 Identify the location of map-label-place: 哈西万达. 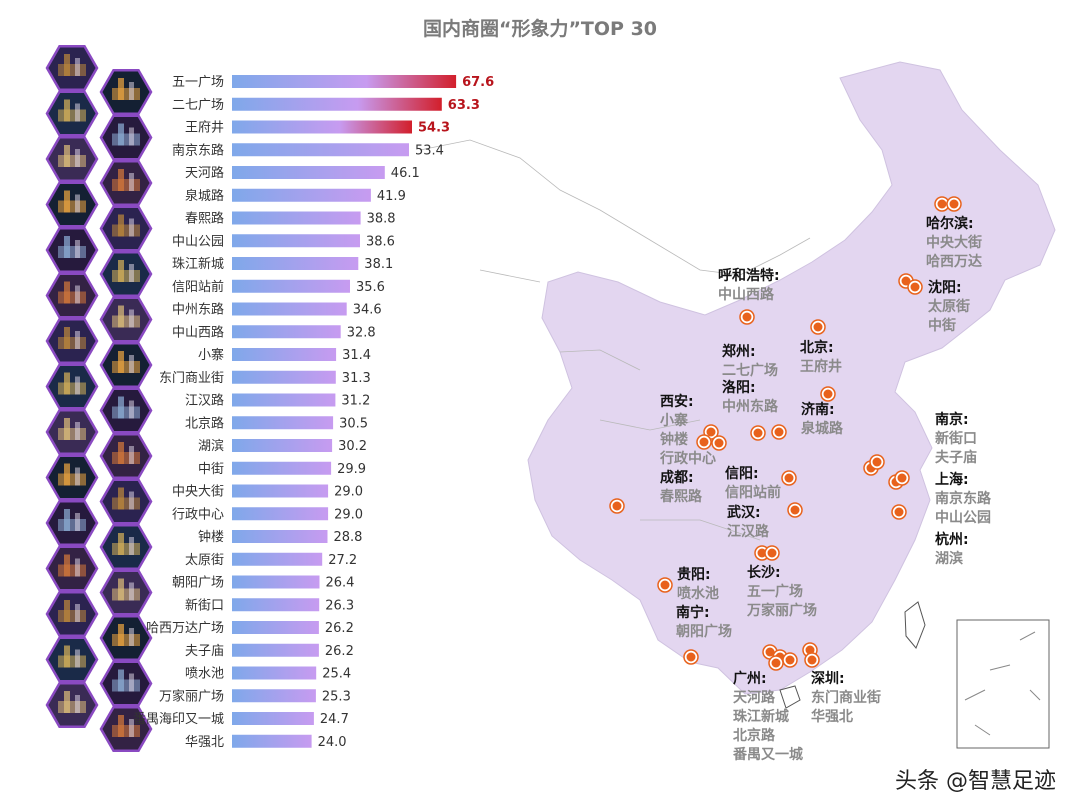
(954, 261).